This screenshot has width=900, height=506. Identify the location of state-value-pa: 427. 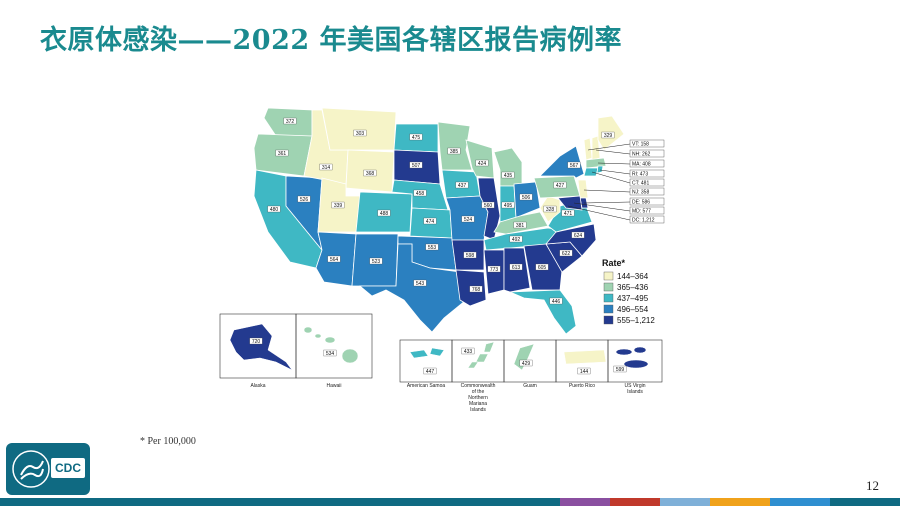
(560, 186).